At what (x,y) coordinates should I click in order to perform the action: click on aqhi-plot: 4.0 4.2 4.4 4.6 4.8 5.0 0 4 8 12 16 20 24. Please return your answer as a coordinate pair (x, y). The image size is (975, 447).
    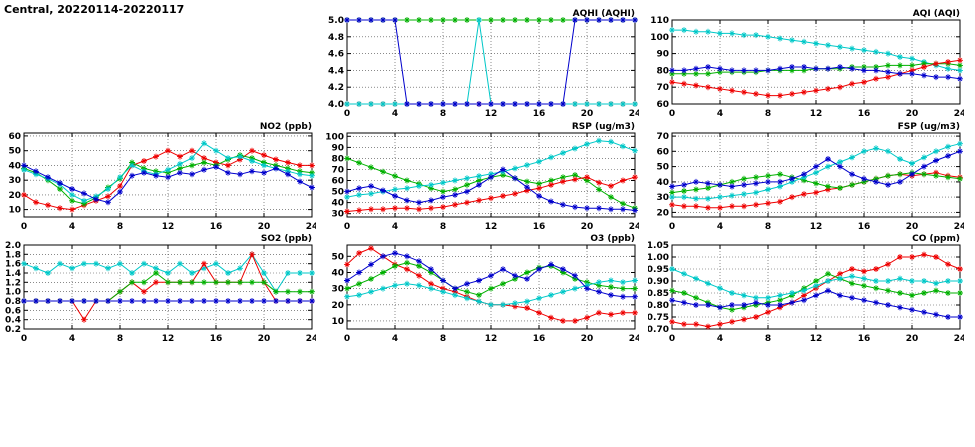
    Looking at the image, I should click on (483, 67).